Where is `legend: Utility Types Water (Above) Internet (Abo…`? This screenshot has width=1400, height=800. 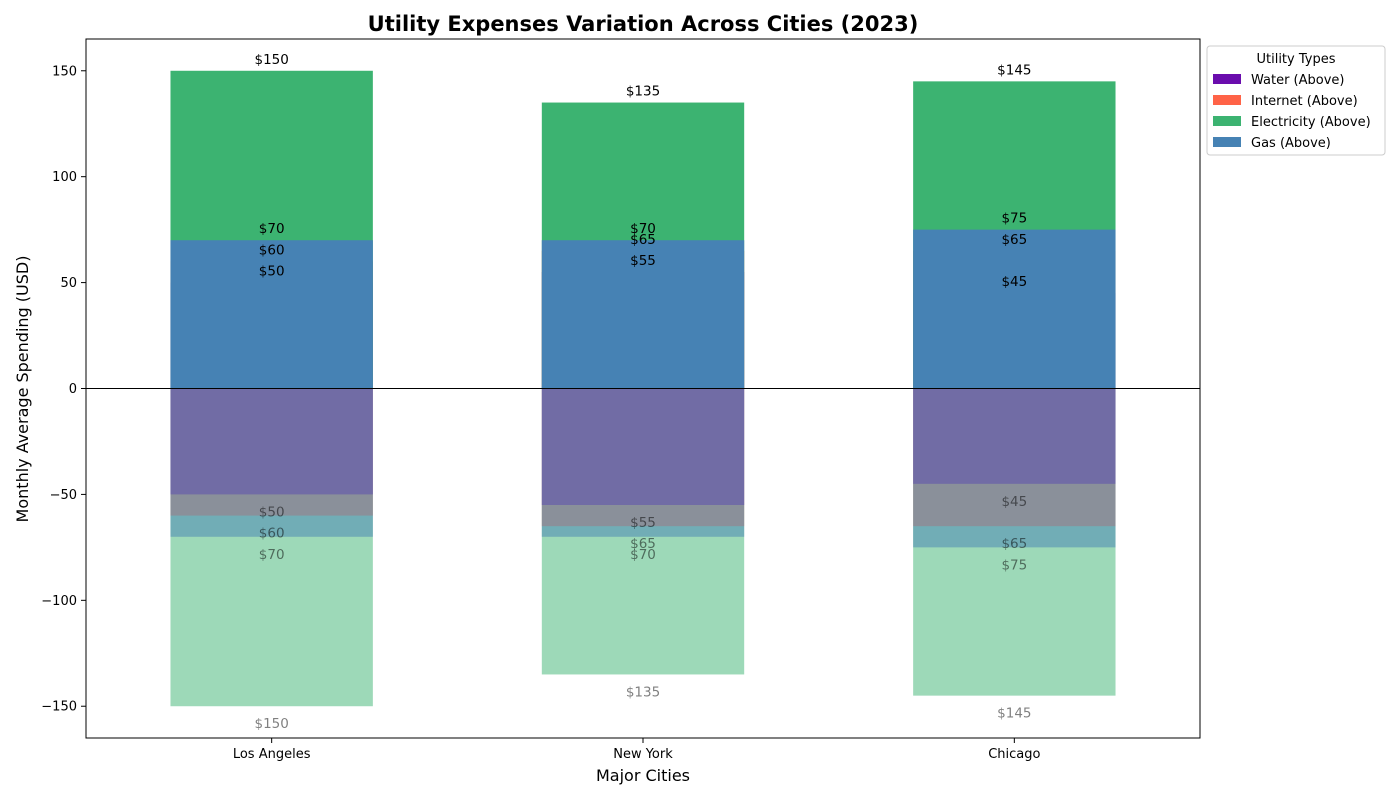
legend: Utility Types Water (Above) Internet (Abo… is located at coordinates (1296, 100).